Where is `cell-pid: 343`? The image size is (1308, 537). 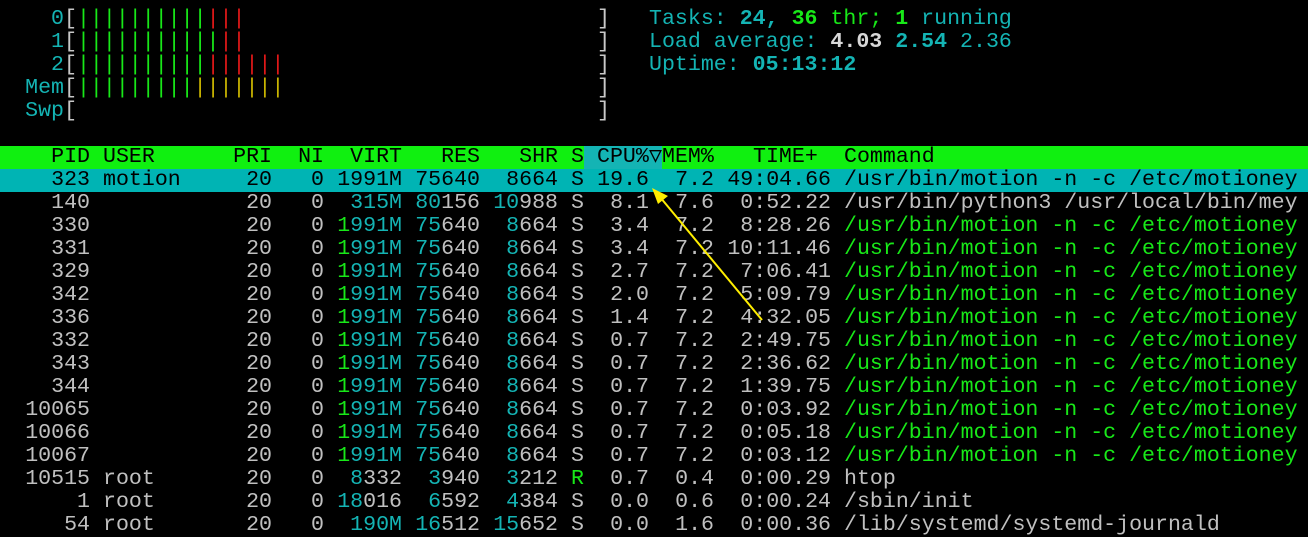
cell-pid: 343 is located at coordinates (70, 364).